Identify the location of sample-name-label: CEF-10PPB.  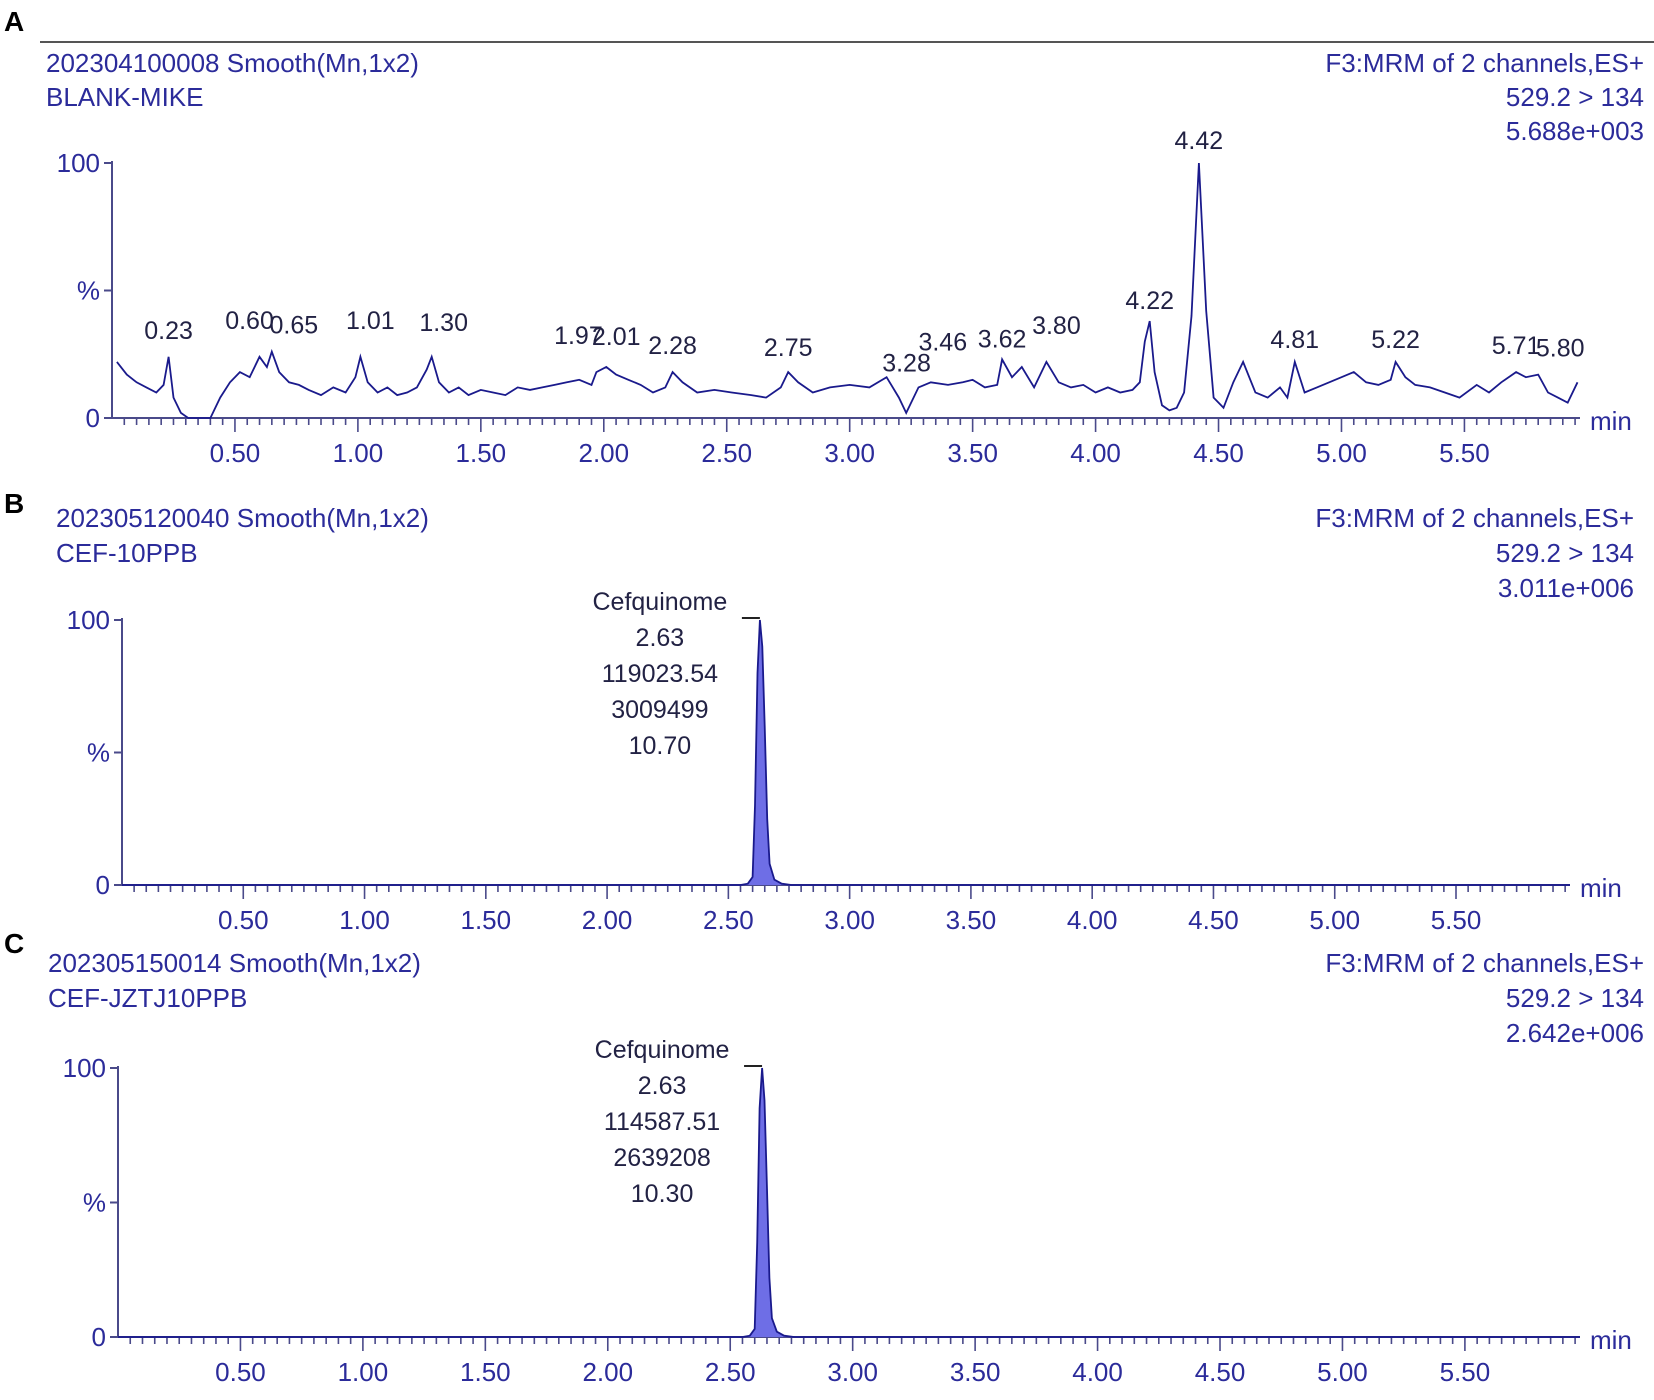
(127, 553).